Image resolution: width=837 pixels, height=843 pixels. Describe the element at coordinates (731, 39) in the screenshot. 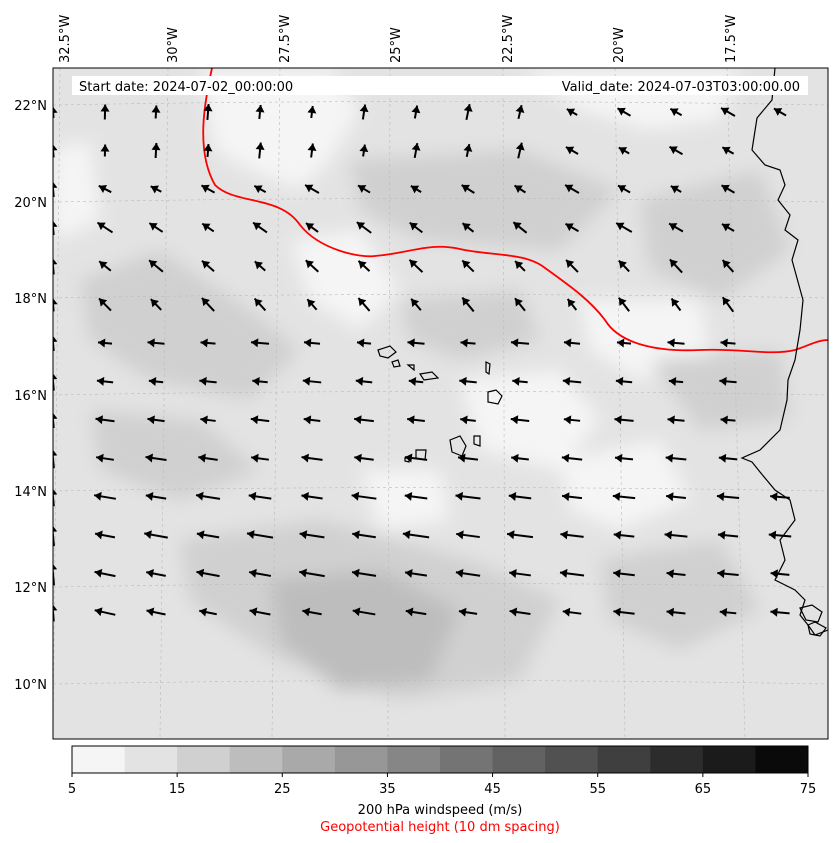

I see `lon-label: 17.5°W` at that location.